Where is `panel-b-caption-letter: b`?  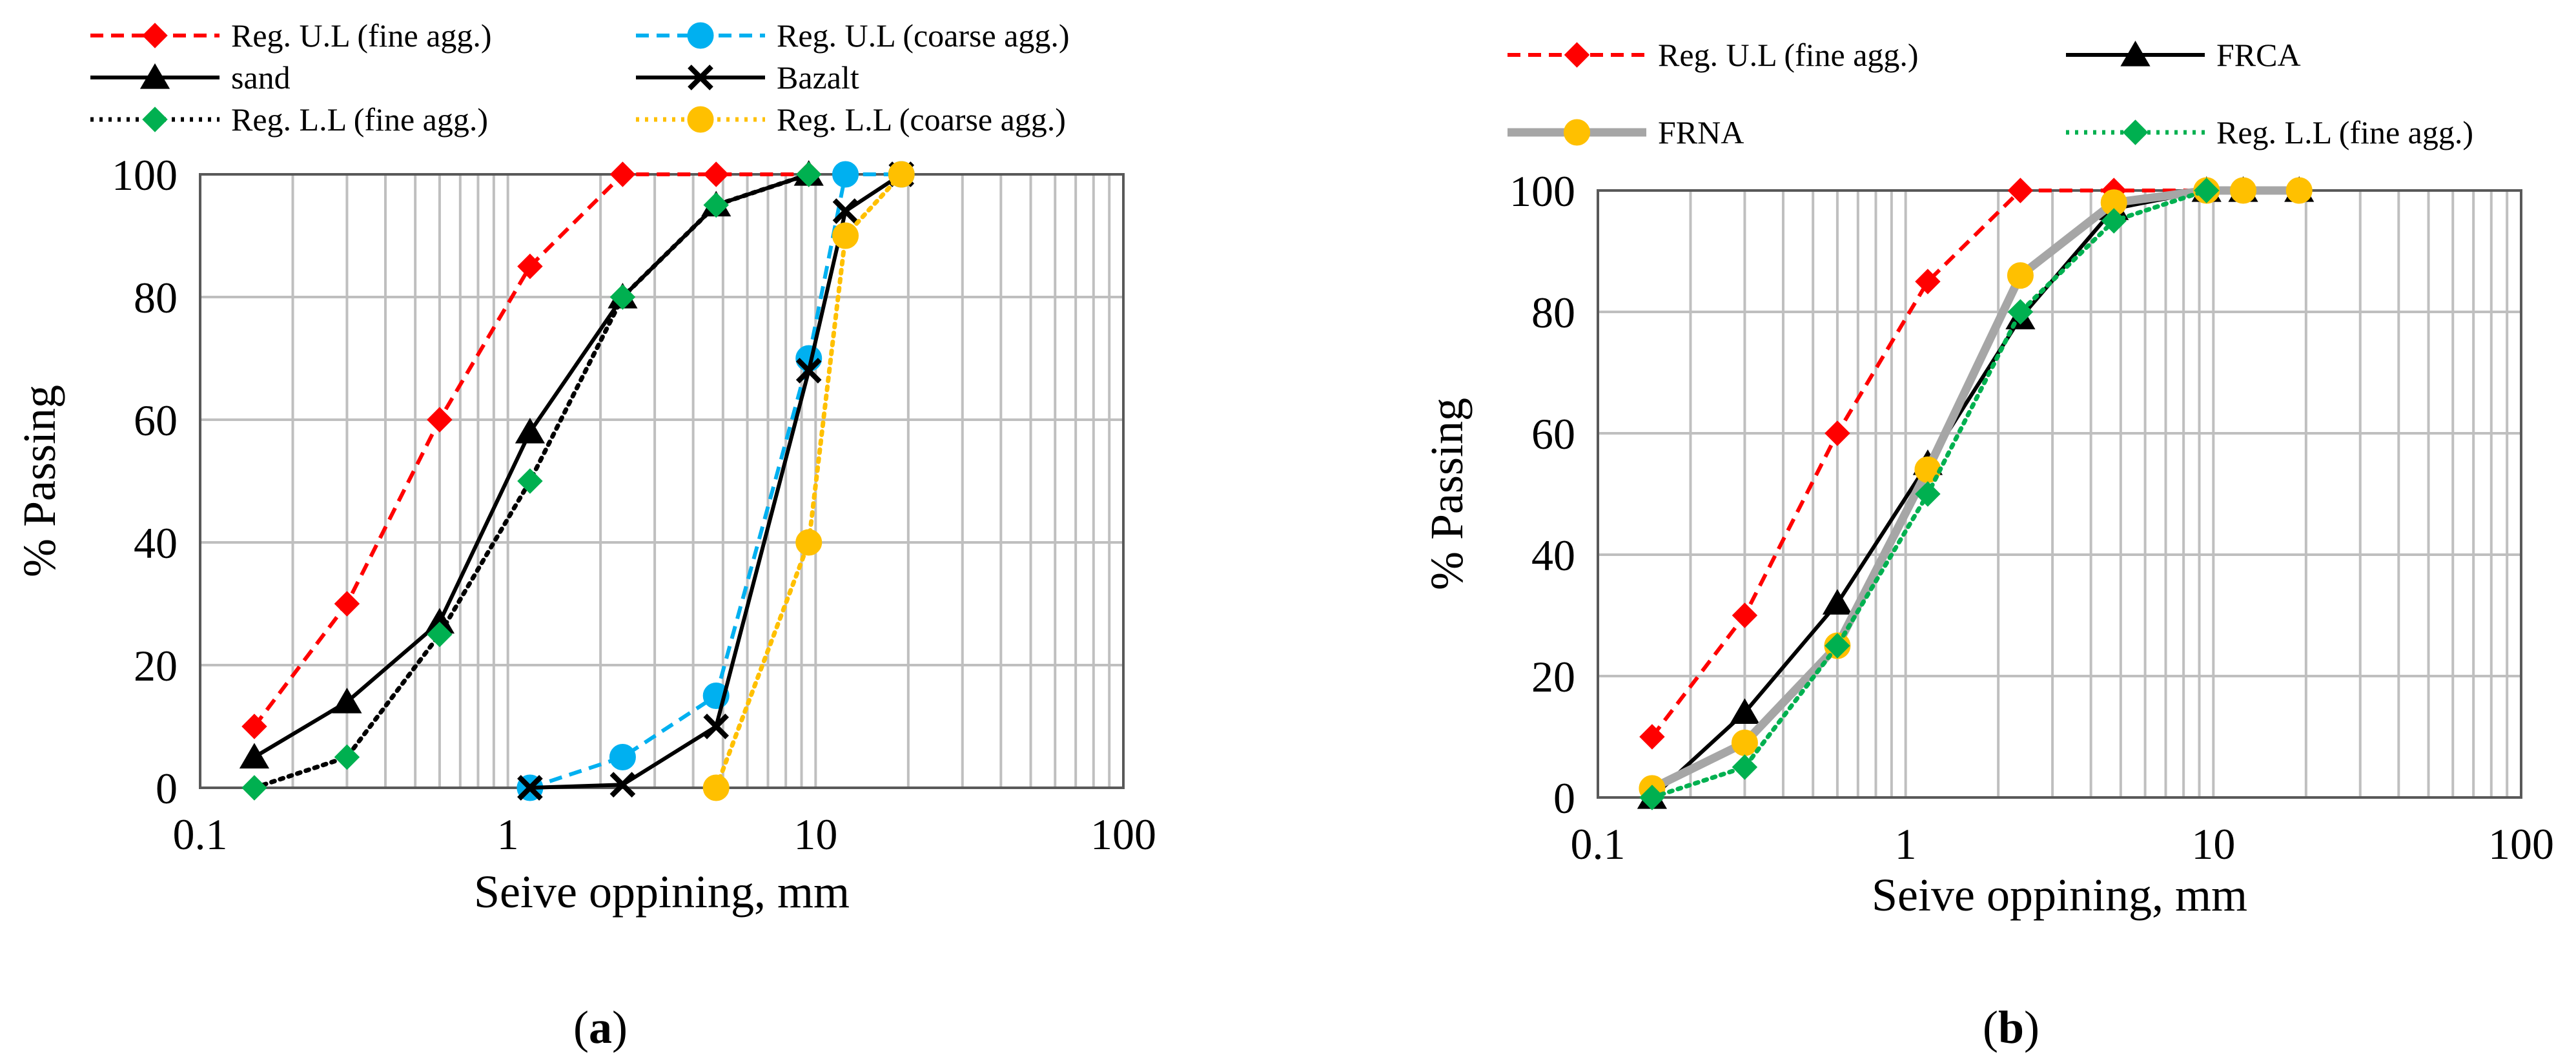
panel-b-caption-letter: b is located at coordinates (2011, 1027).